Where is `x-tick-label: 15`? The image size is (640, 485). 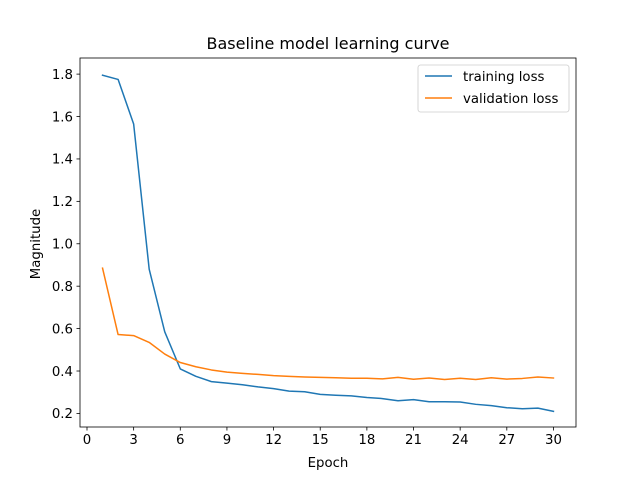
x-tick-label: 15 is located at coordinates (320, 440).